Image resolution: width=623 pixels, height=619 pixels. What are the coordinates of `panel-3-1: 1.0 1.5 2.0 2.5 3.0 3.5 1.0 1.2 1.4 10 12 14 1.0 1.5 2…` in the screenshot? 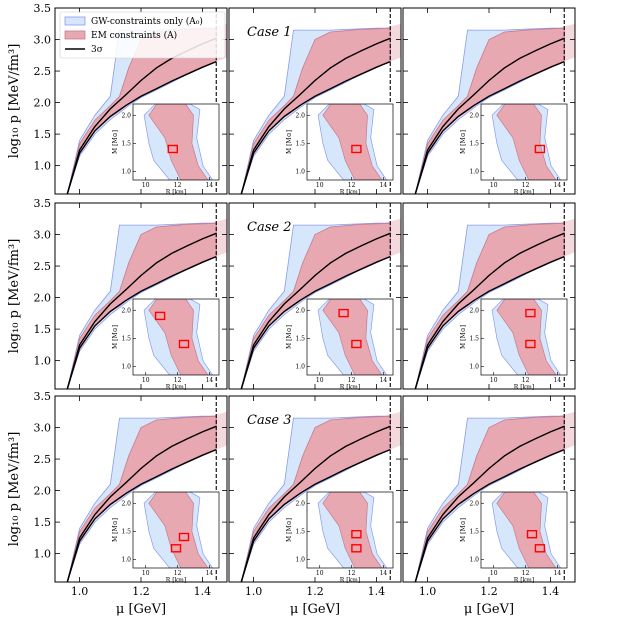 It's located at (131, 494).